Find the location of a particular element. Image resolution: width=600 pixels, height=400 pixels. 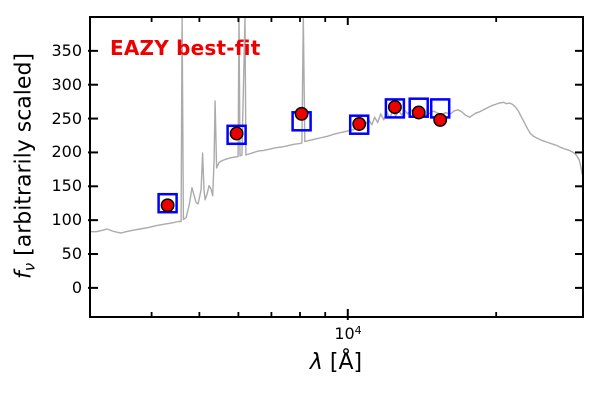

y-tick-label: 300 is located at coordinates (66, 84).